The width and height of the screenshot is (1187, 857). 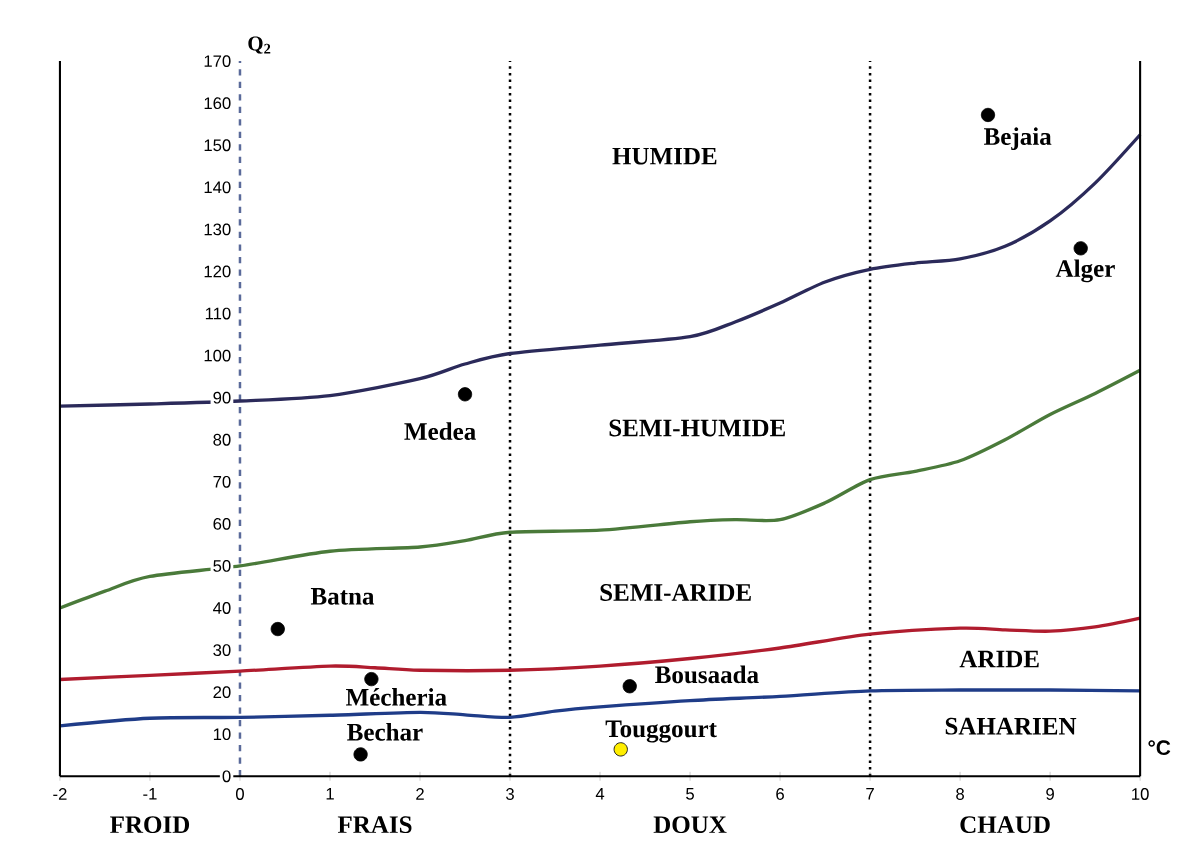 What do you see at coordinates (385, 732) in the screenshot?
I see `annotation: Bechar` at bounding box center [385, 732].